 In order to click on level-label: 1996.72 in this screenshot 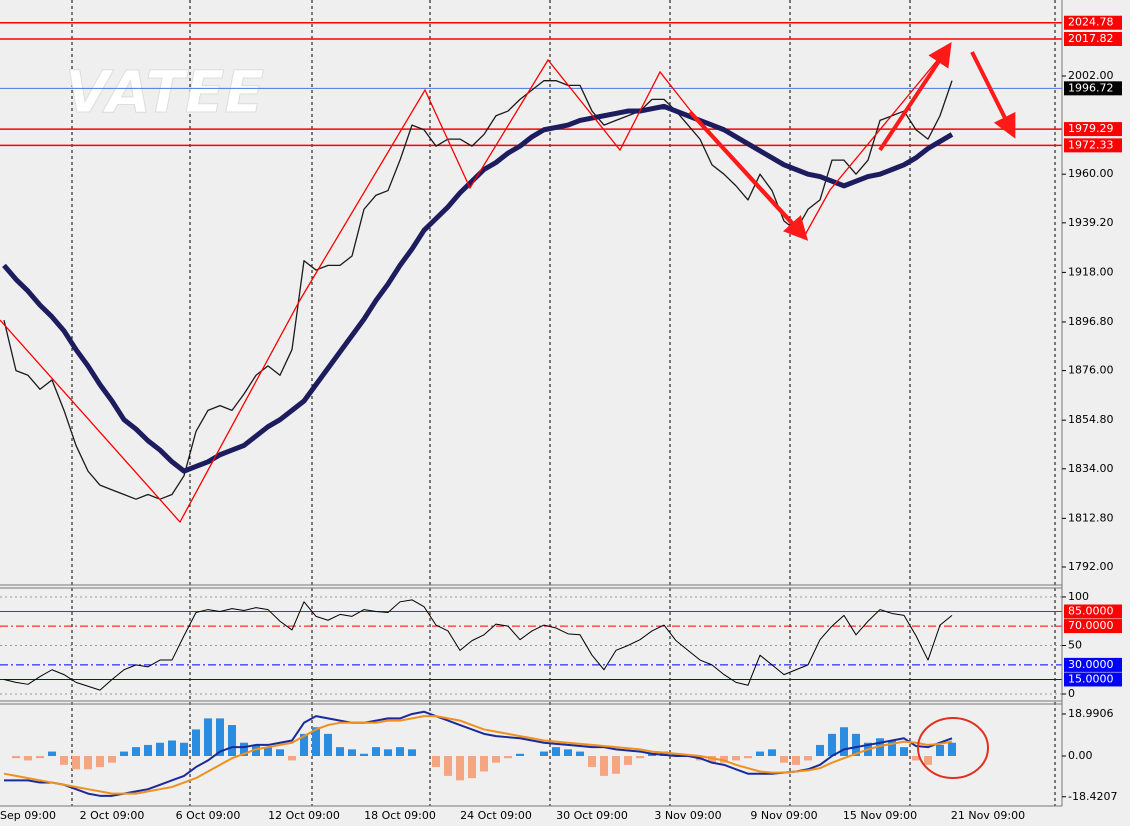, I will do `click(1091, 87)`.